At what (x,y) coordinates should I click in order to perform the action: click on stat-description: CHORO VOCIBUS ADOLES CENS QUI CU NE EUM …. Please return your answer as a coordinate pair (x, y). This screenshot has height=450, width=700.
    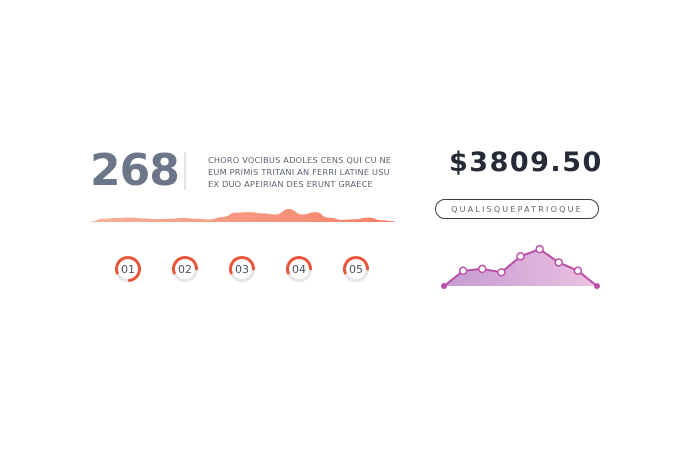
    Looking at the image, I should click on (303, 172).